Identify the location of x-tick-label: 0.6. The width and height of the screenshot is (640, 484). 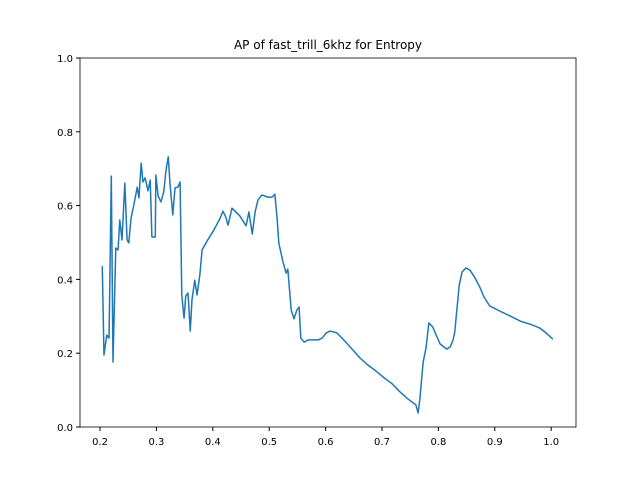
(326, 442).